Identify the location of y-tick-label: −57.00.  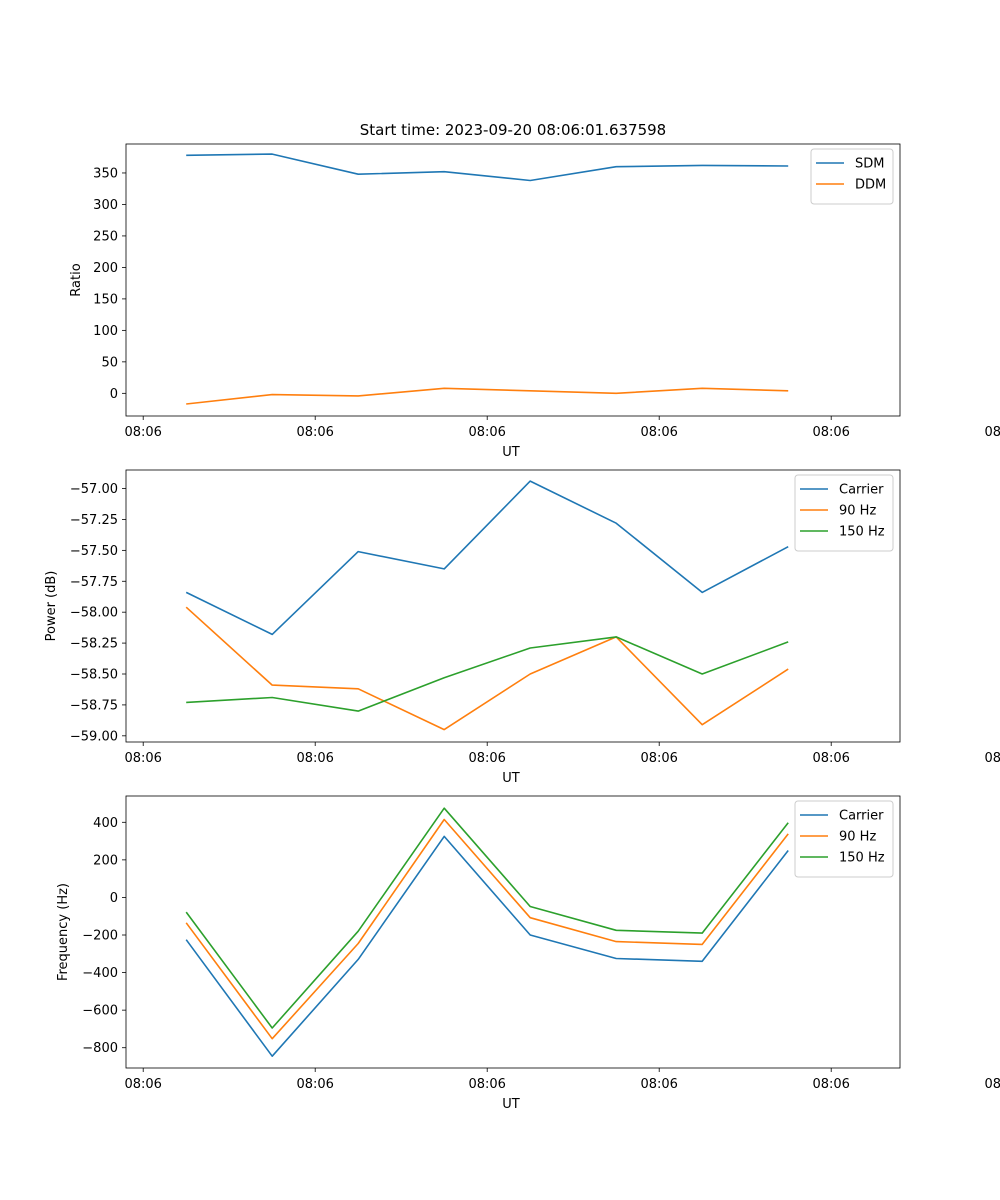
(94, 489).